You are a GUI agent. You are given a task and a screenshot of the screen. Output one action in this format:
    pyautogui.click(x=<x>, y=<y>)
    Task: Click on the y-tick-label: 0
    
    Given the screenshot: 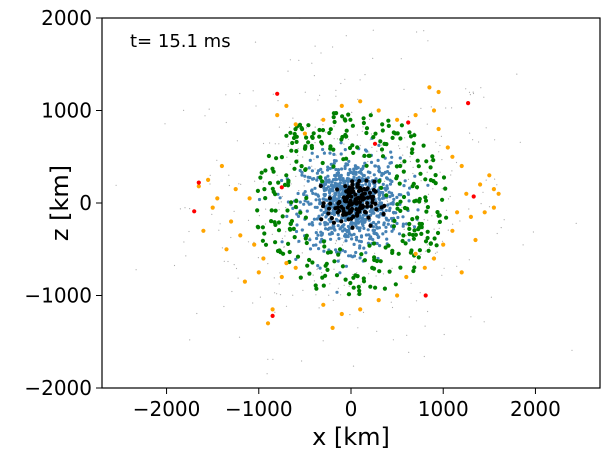 What is the action you would take?
    pyautogui.click(x=85, y=203)
    